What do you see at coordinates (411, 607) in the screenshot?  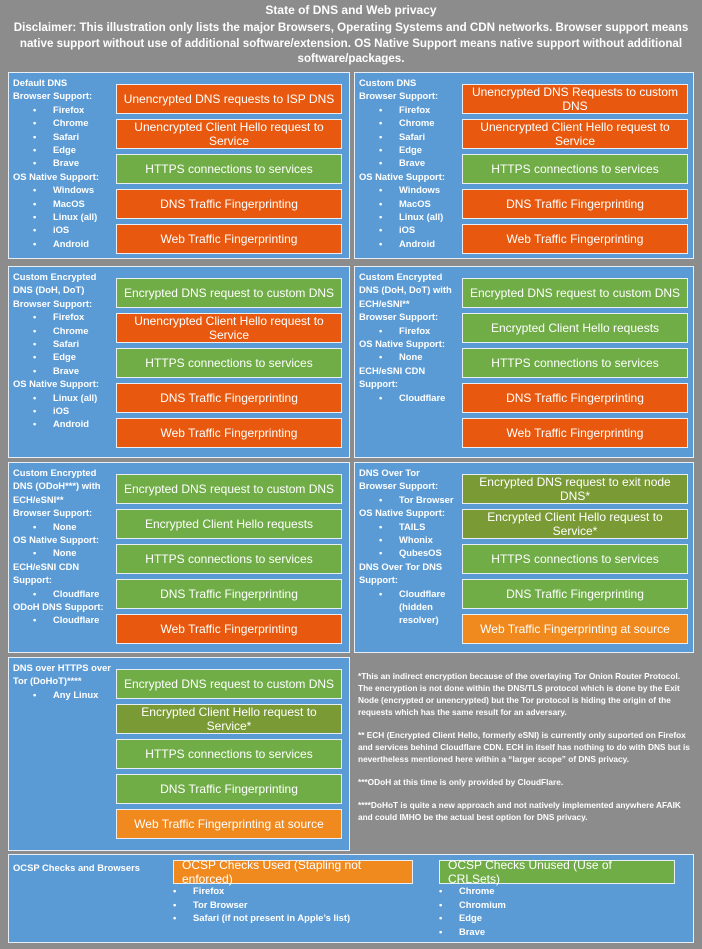 I see `list-item: Cloudflare (hidden resolver)` at bounding box center [411, 607].